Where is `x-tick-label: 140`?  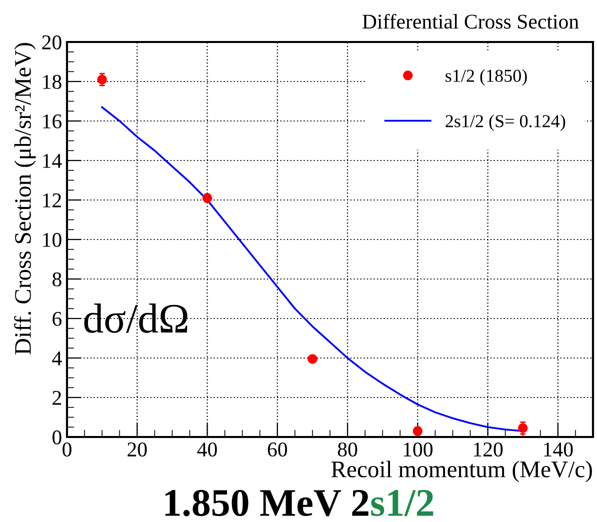
x-tick-label: 140 is located at coordinates (558, 449).